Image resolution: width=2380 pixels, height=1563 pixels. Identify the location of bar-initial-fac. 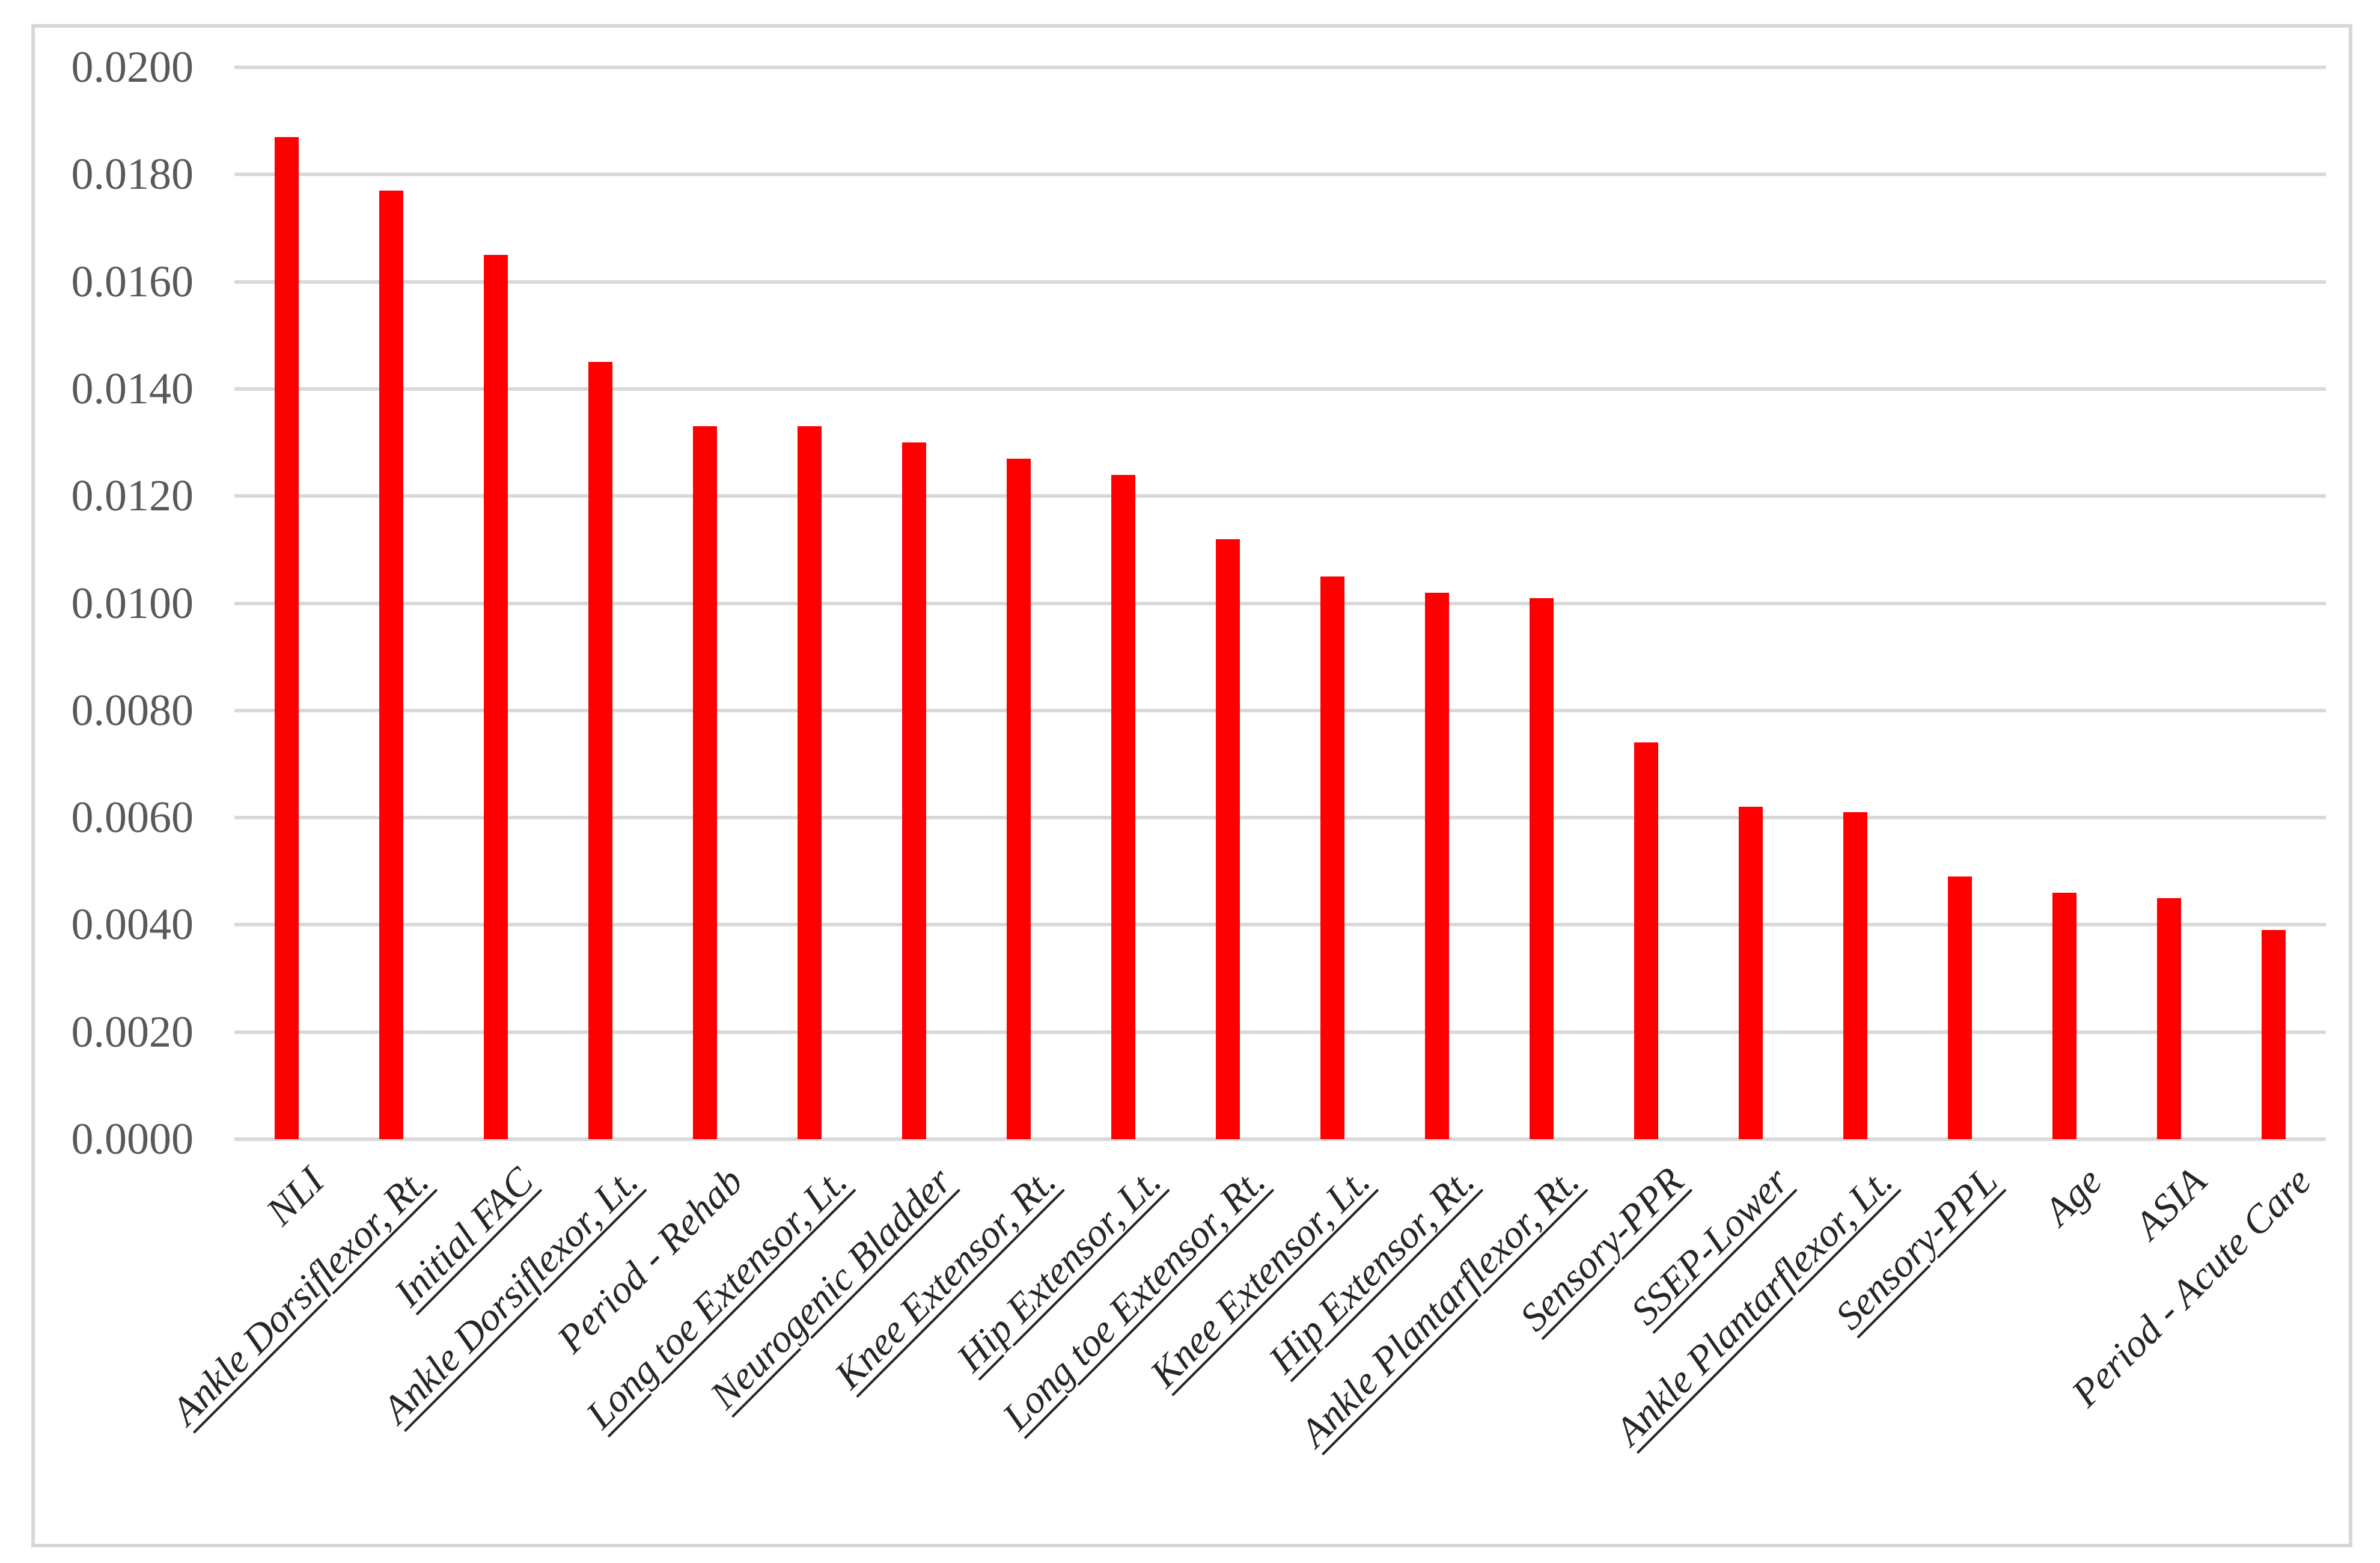
(496, 697).